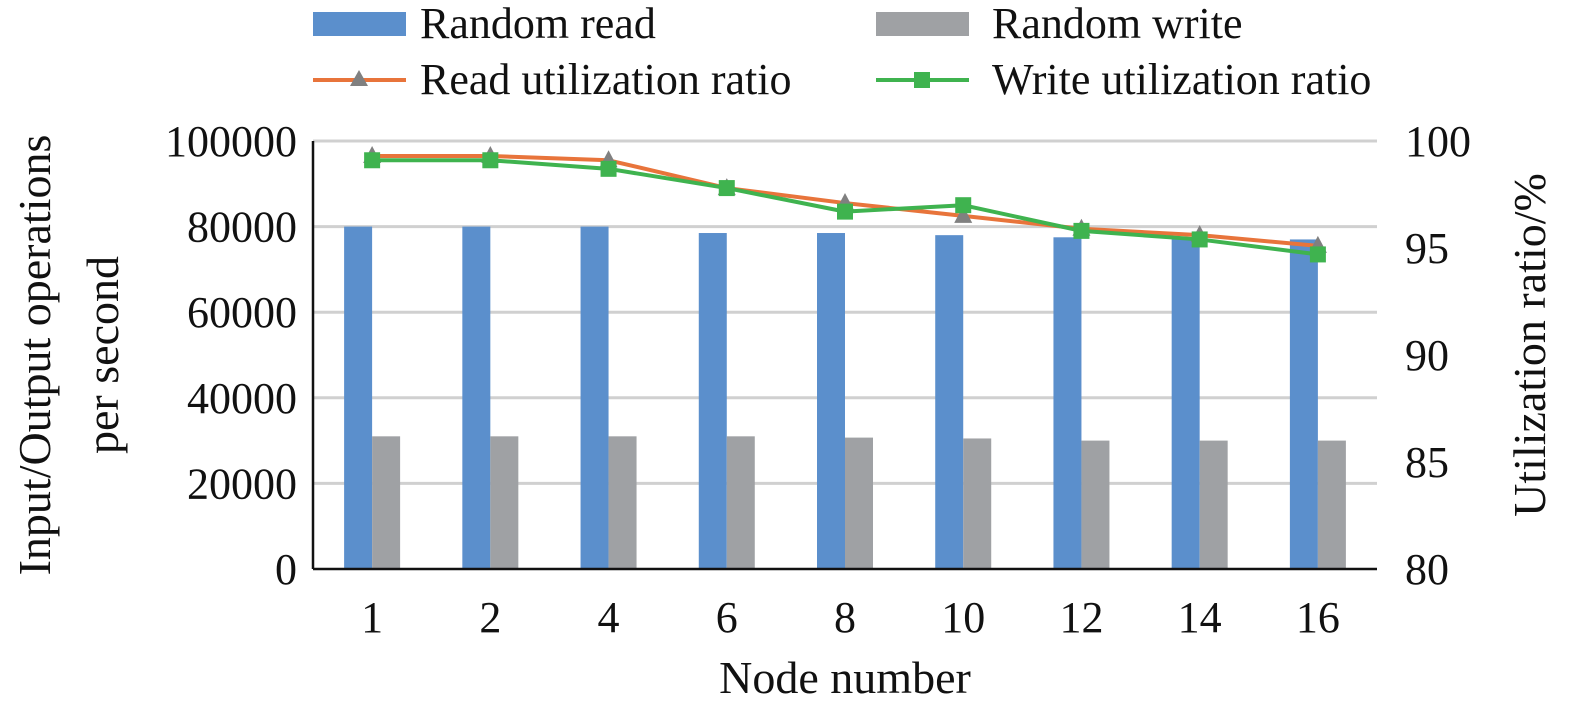 This screenshot has width=1575, height=711. What do you see at coordinates (242, 312) in the screenshot?
I see `y-left-tick-60000: 60000` at bounding box center [242, 312].